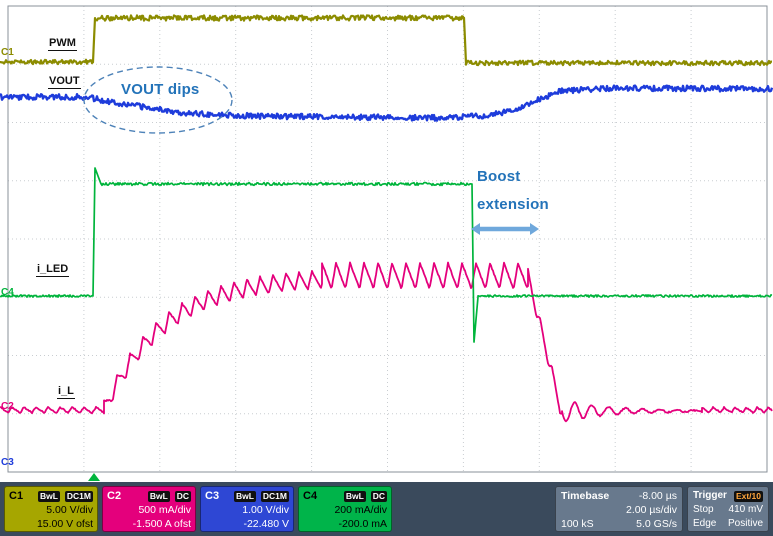 This screenshot has width=773, height=536. Describe the element at coordinates (703, 509) in the screenshot. I see `trigger-mode: Stop` at that location.